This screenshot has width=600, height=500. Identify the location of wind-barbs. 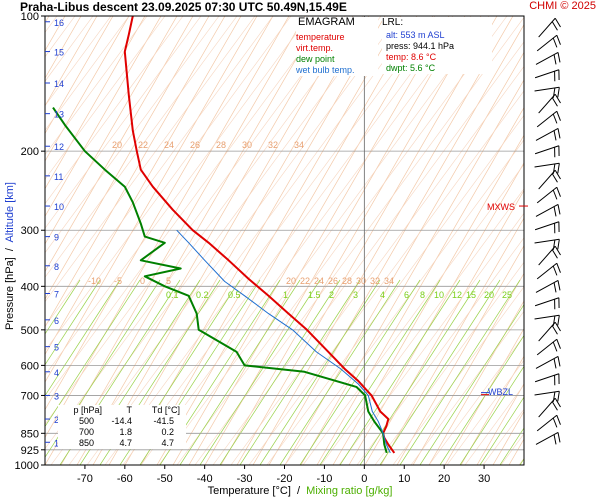
(547, 231).